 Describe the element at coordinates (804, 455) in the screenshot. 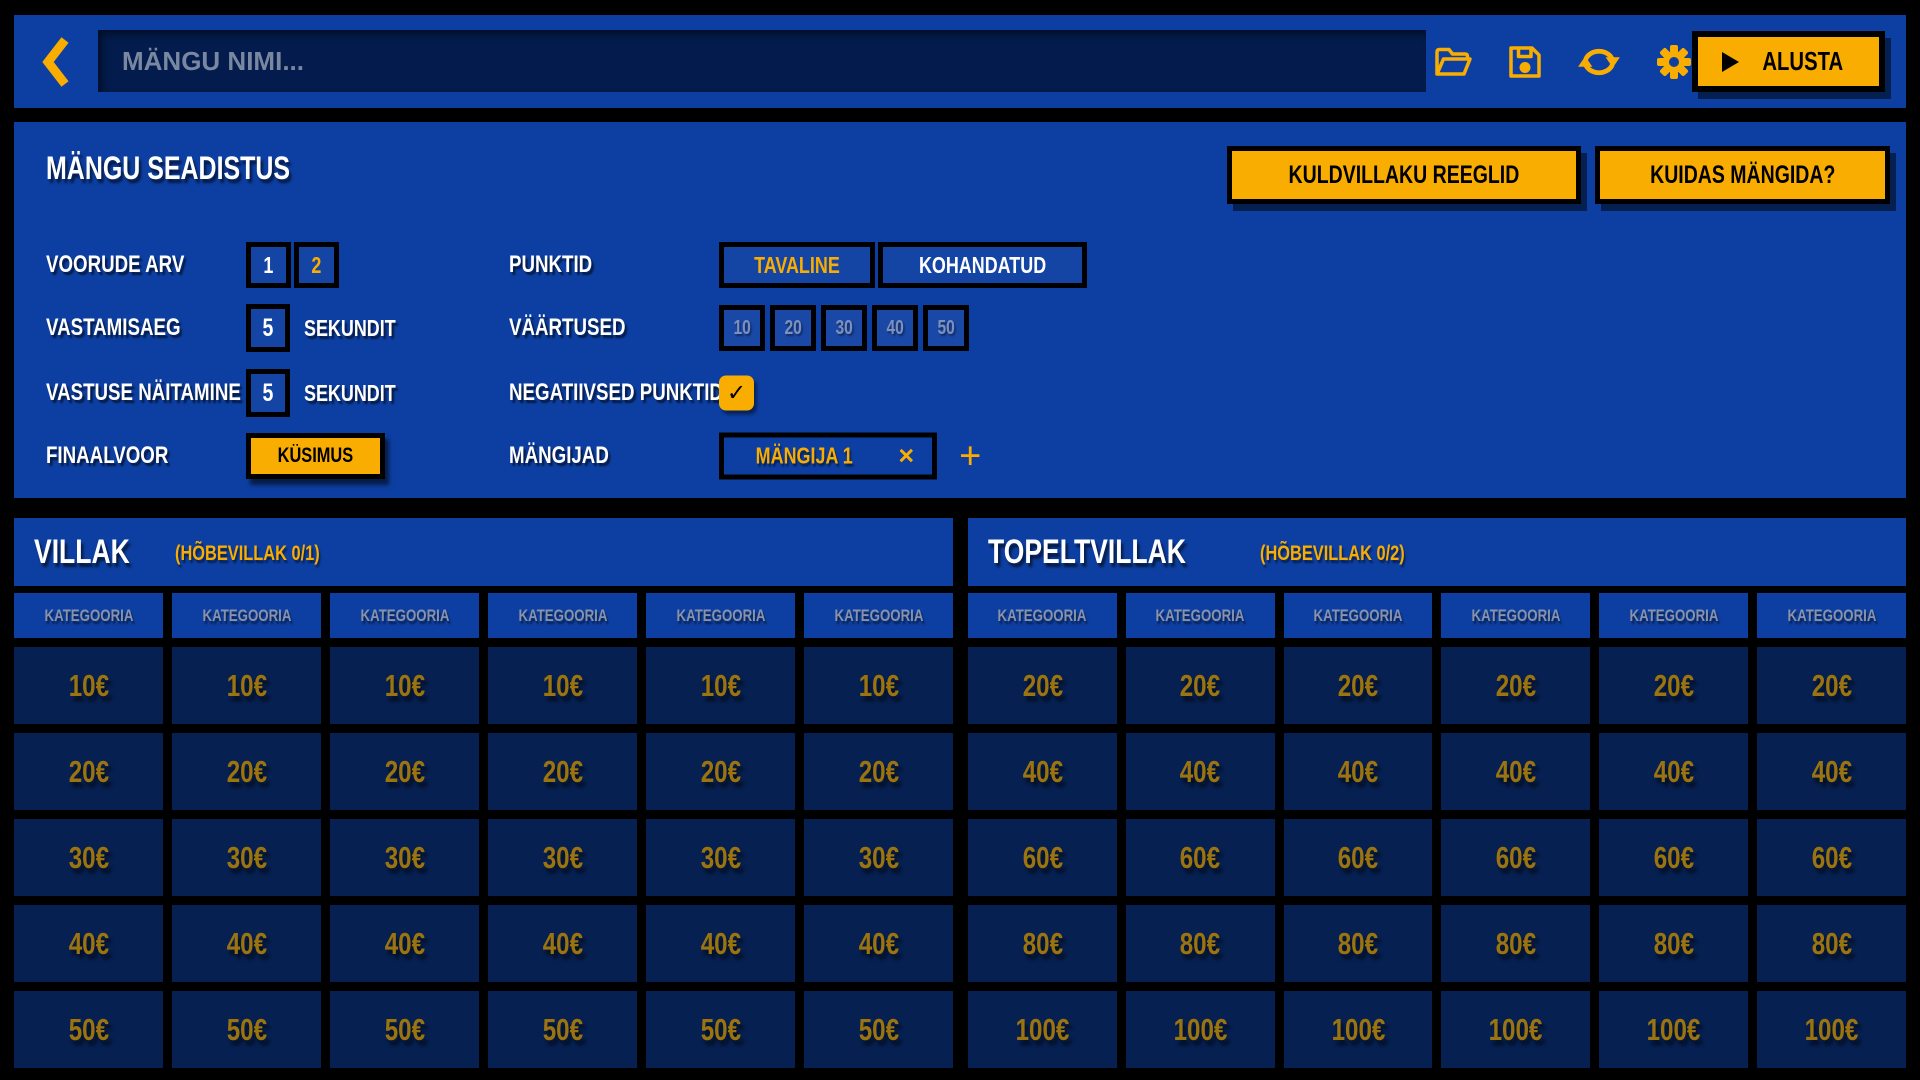

I see `player-name: MÄNGIJA 1` at that location.